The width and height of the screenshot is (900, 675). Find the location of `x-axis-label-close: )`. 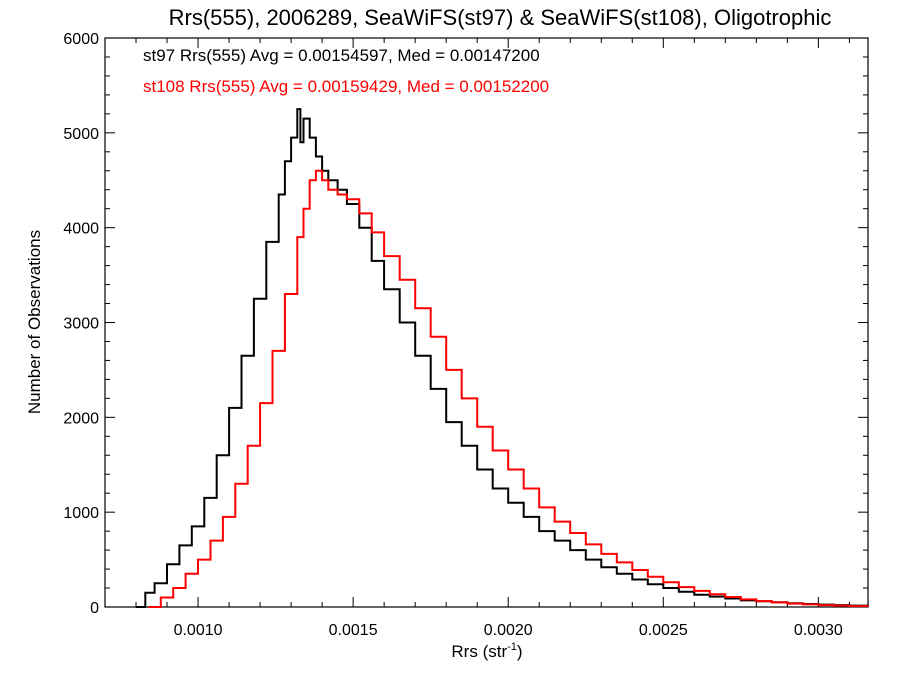

x-axis-label-close: ) is located at coordinates (520, 651).